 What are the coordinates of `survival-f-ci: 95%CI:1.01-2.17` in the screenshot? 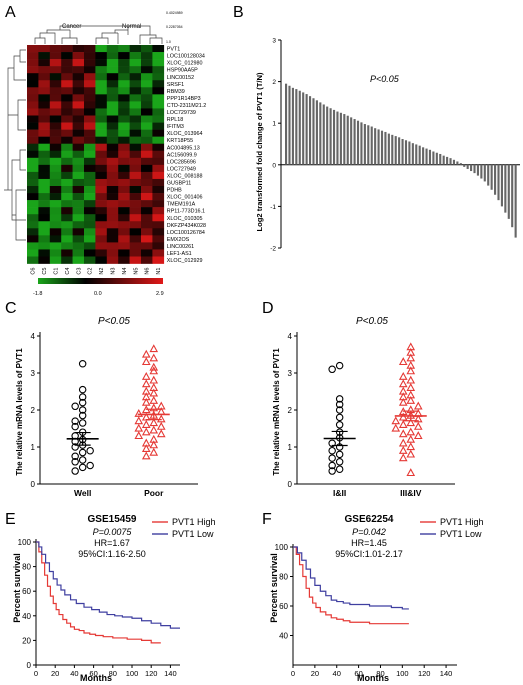 It's located at (369, 554).